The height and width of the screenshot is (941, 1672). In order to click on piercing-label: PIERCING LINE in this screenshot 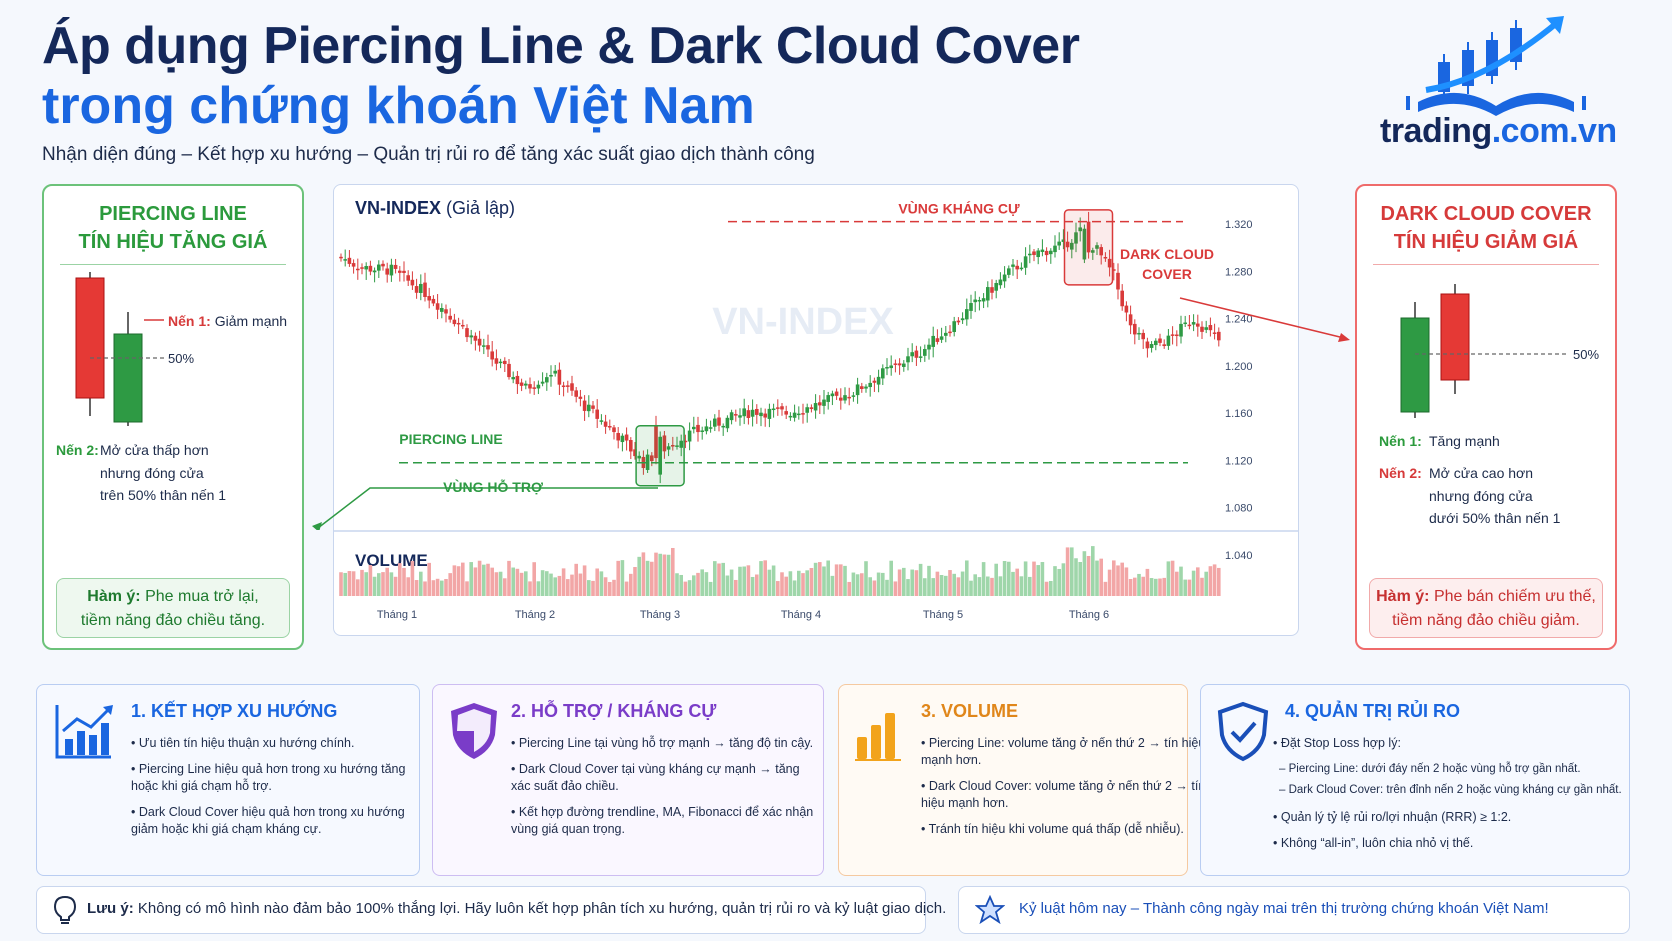, I will do `click(450, 439)`.